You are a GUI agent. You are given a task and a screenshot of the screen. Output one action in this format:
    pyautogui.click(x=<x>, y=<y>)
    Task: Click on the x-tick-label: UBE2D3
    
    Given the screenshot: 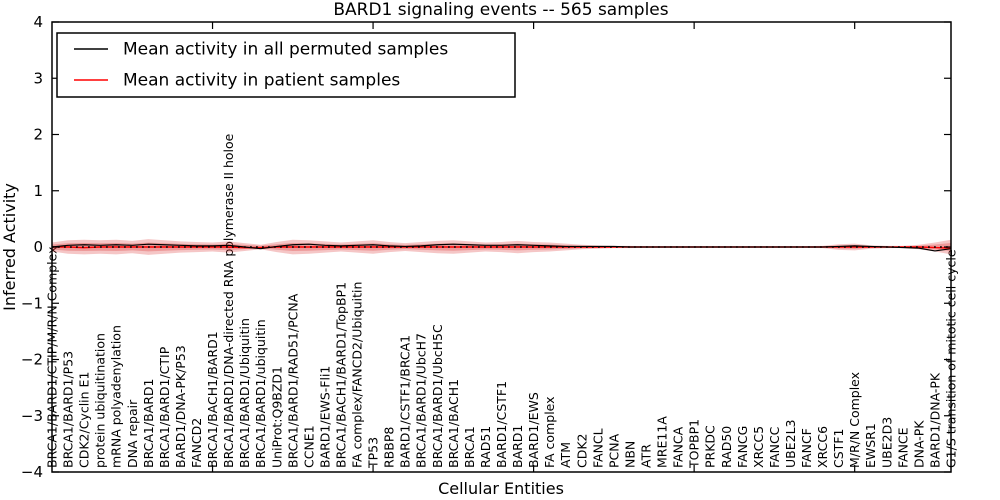 What is the action you would take?
    pyautogui.click(x=886, y=442)
    